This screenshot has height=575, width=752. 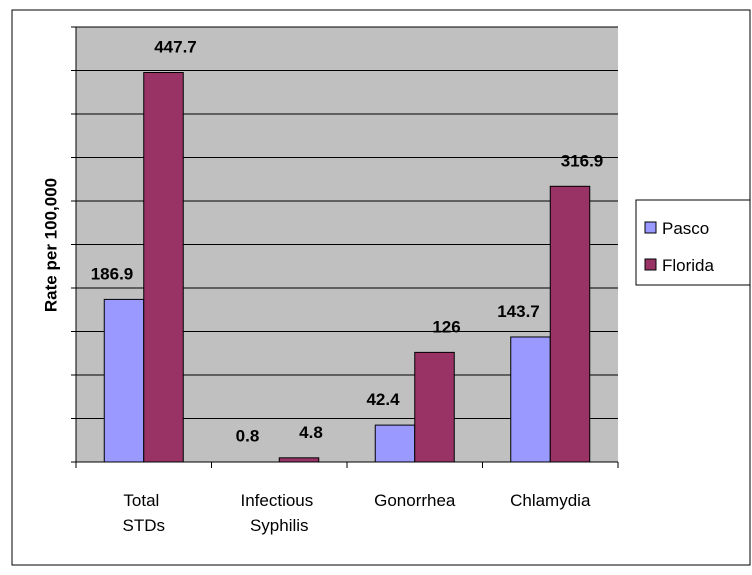 What do you see at coordinates (311, 432) in the screenshot?
I see `data-label: 4.8` at bounding box center [311, 432].